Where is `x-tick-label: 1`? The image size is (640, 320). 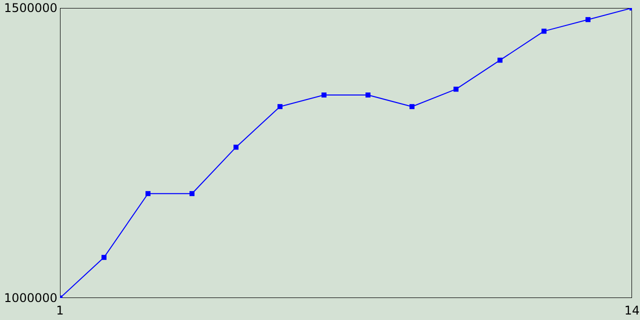
x-tick-label: 1 is located at coordinates (60, 311).